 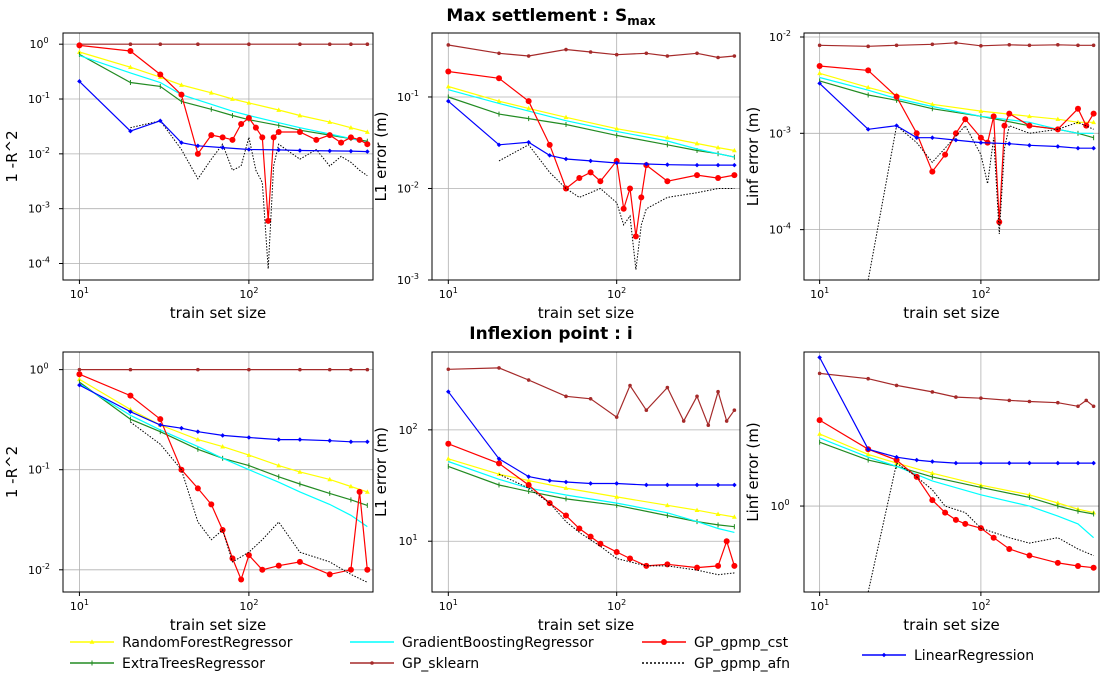 What do you see at coordinates (948, 656) in the screenshot?
I see `legend-entry-linearregression: LinearRegression` at bounding box center [948, 656].